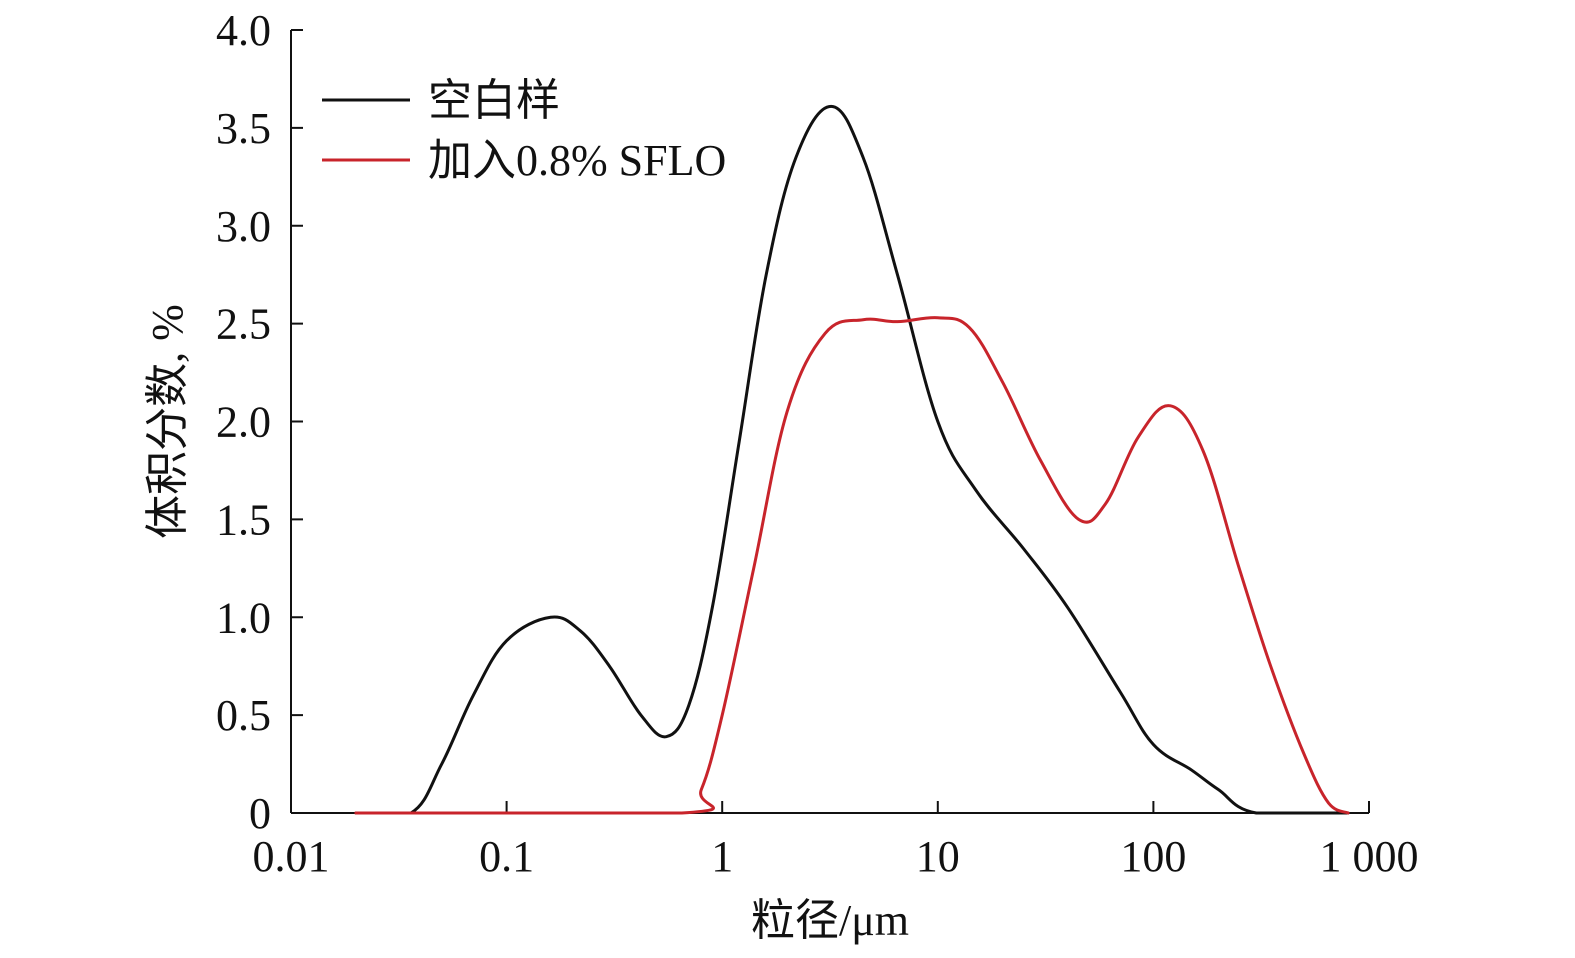 Image resolution: width=1575 pixels, height=958 pixels. Describe the element at coordinates (243, 617) in the screenshot. I see `y-tick-label: 1.0` at that location.